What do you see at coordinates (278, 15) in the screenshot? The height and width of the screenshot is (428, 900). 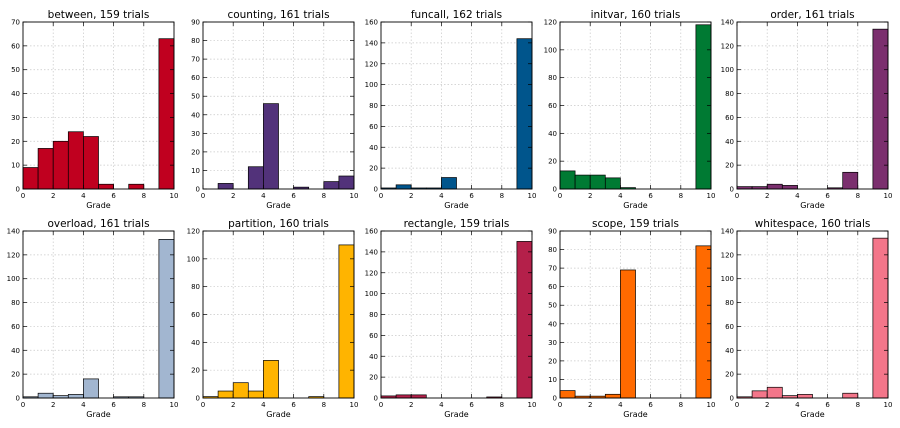 I see `chart-title: counting, 161 trials` at bounding box center [278, 15].